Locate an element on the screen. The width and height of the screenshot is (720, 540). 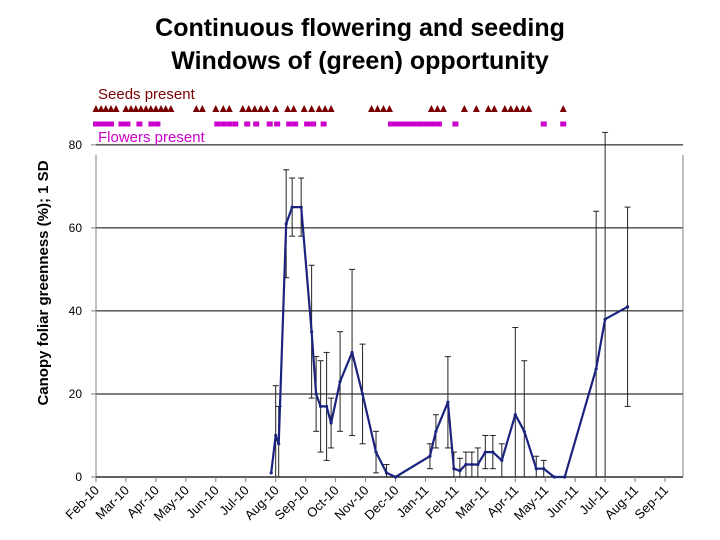
y-tick-label: 80 is located at coordinates (76, 145).